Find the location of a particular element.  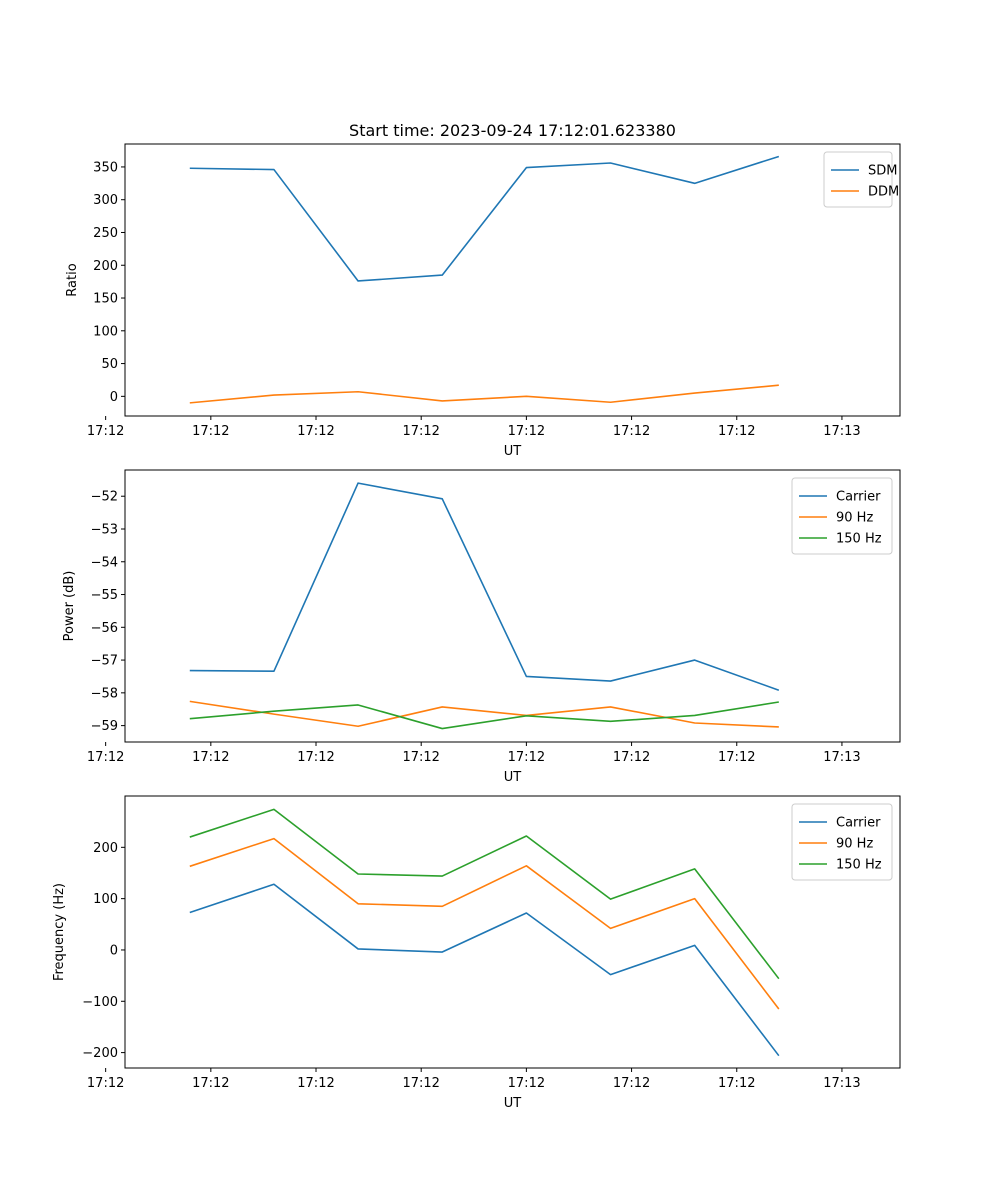

y-tick-label: −55 is located at coordinates (104, 595).